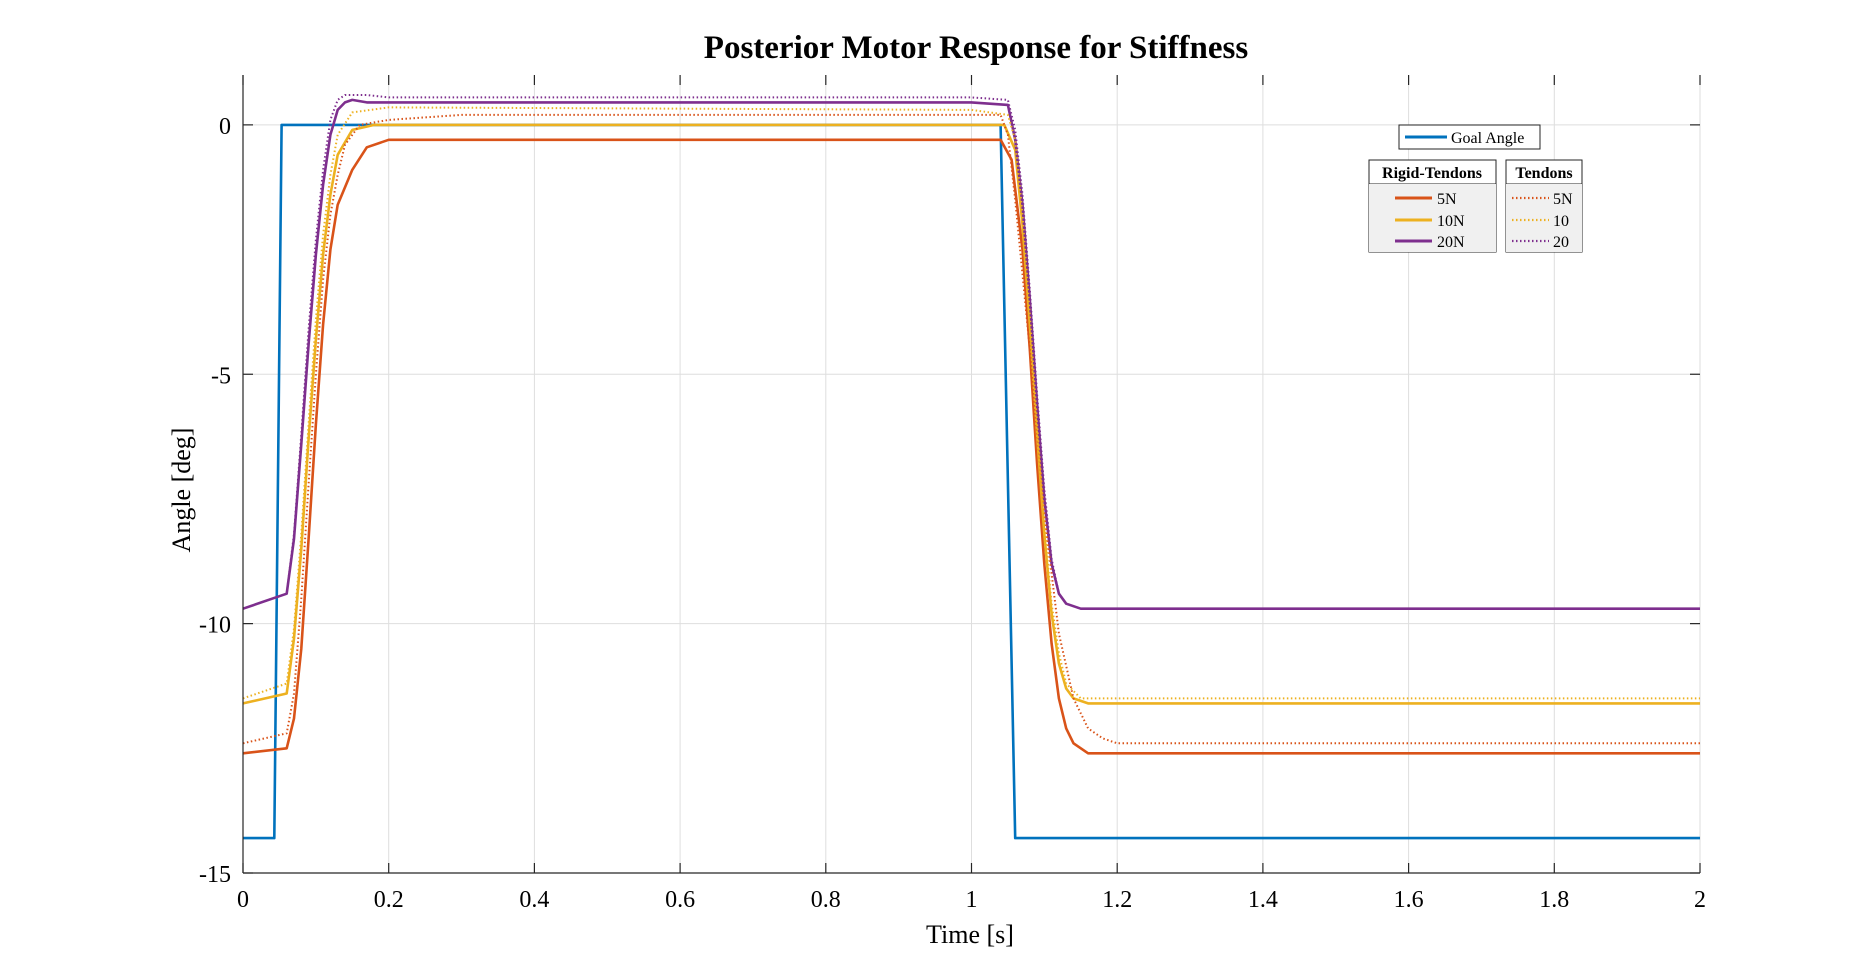  Describe the element at coordinates (972, 900) in the screenshot. I see `x-tick-label: 1` at that location.